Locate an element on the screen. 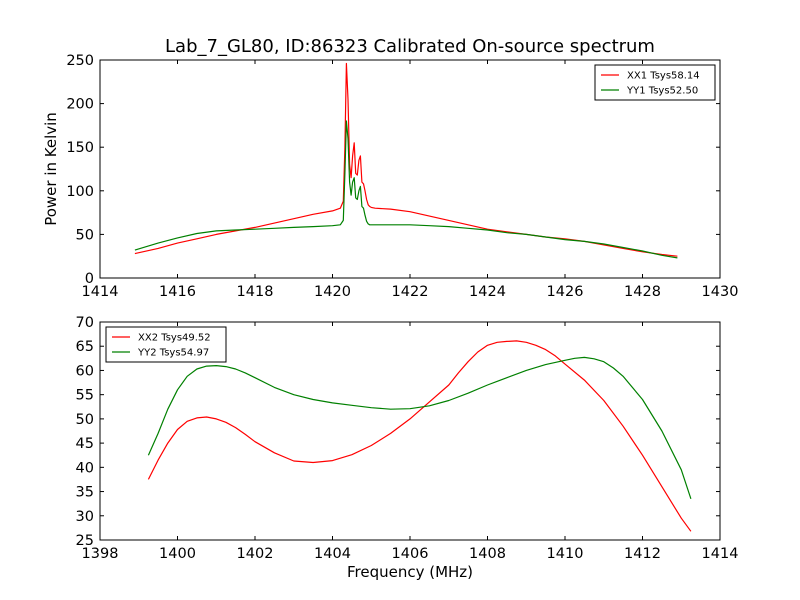  y-tick-label: 30 is located at coordinates (85, 517).